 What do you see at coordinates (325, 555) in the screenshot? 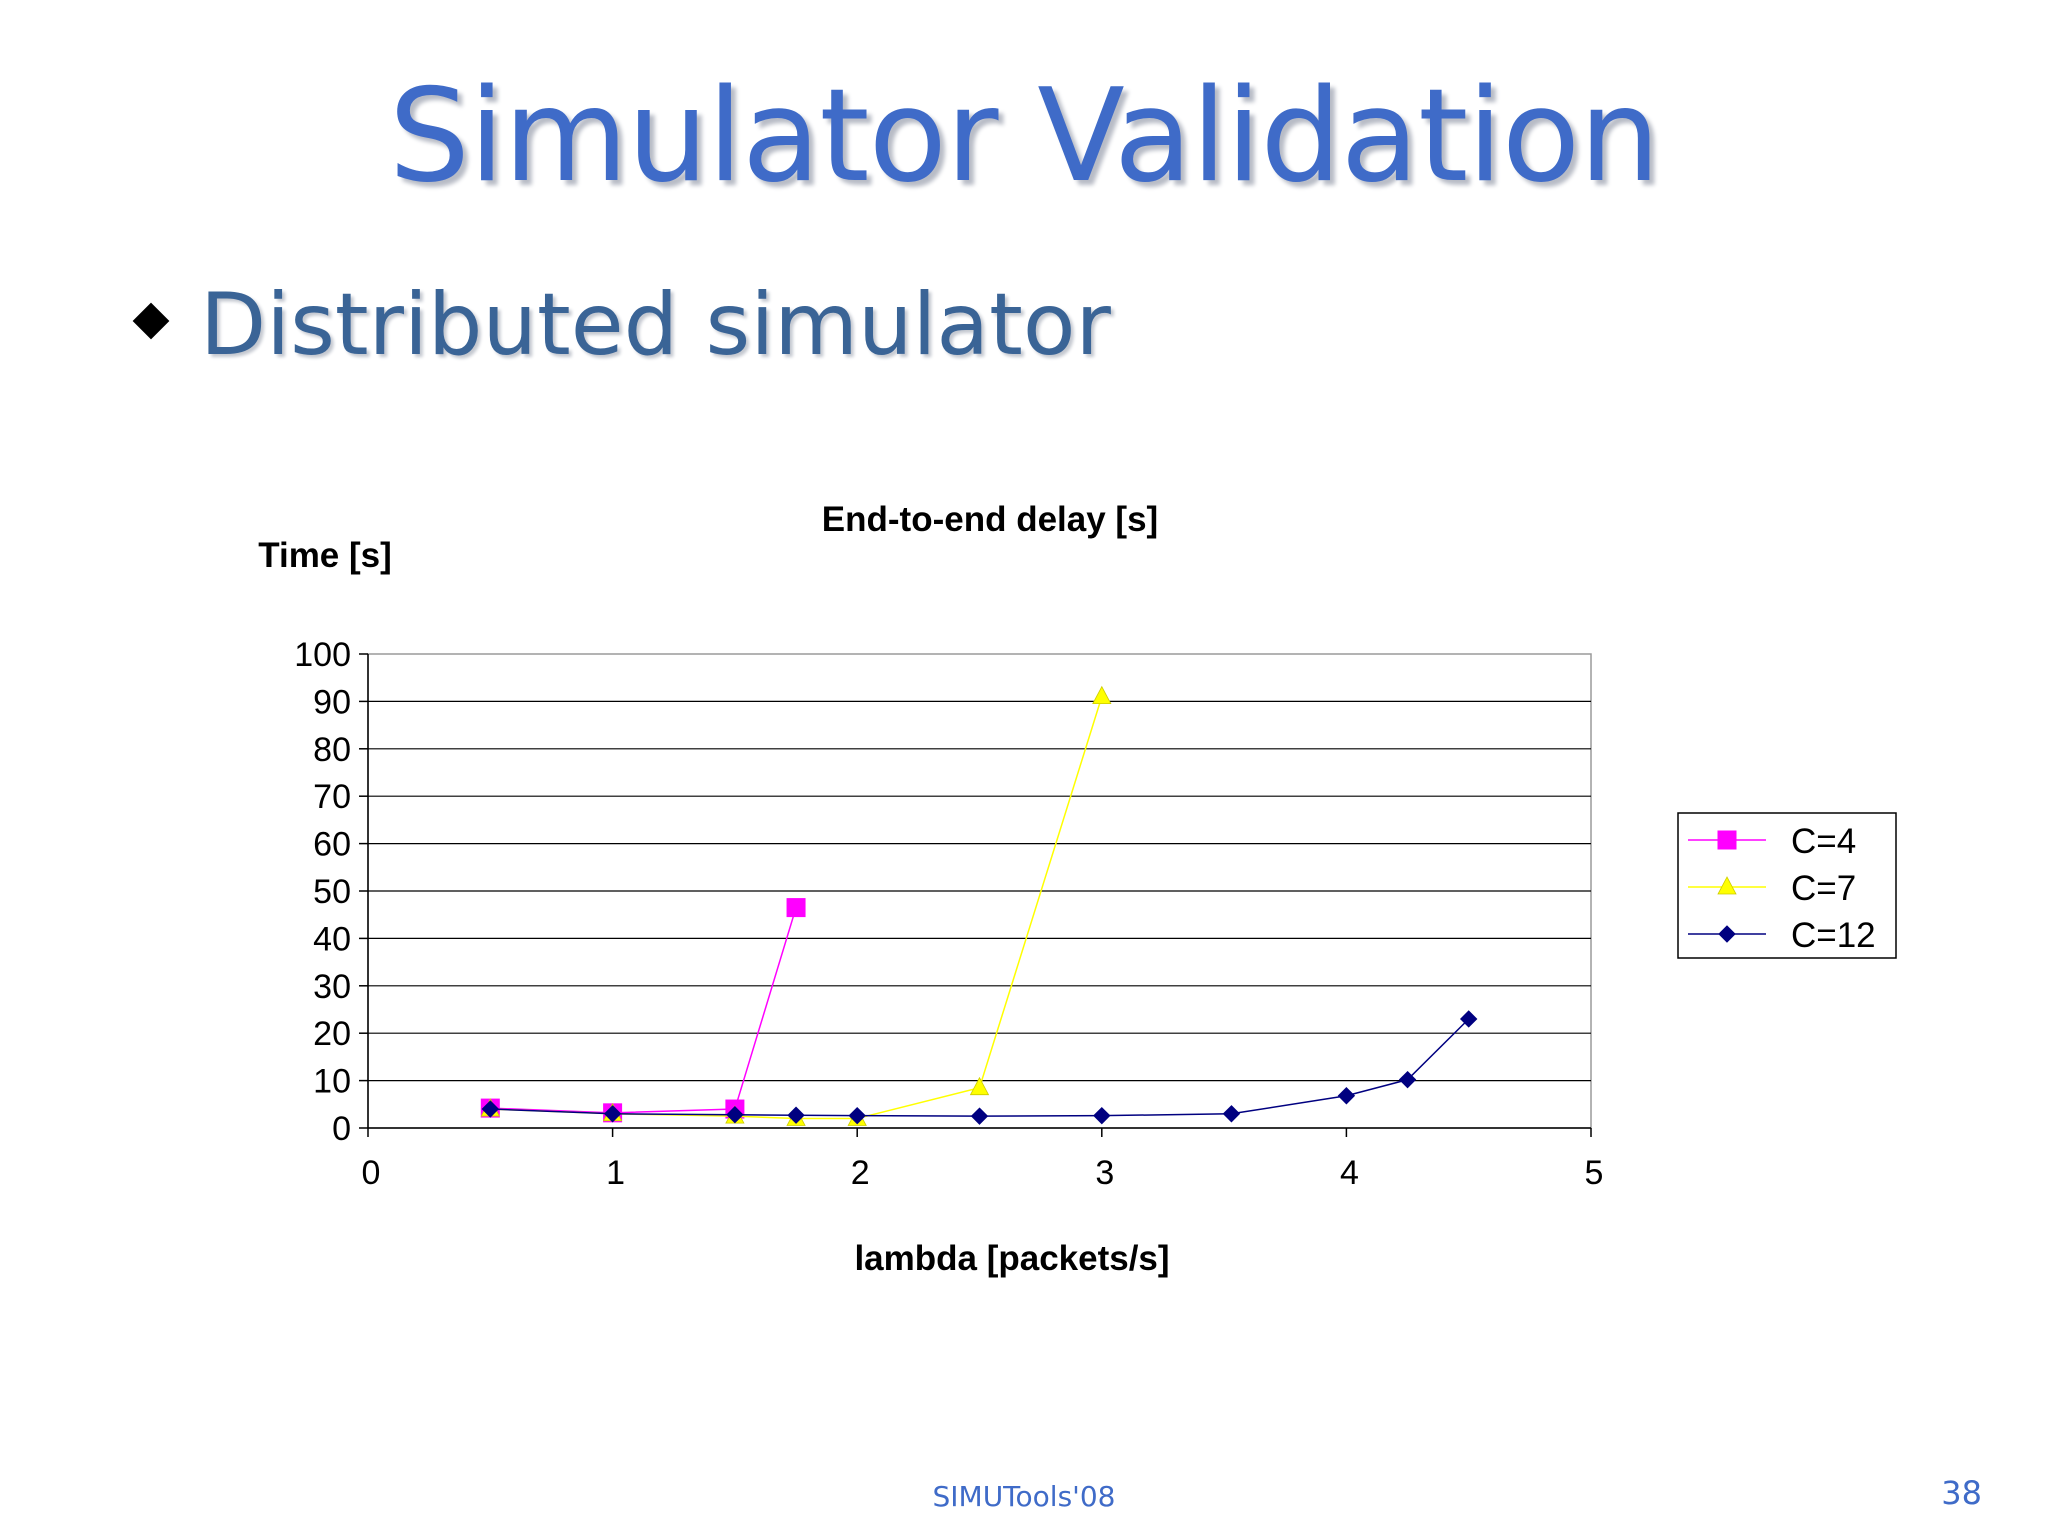
I see `y-axis-label: Time [s]` at bounding box center [325, 555].